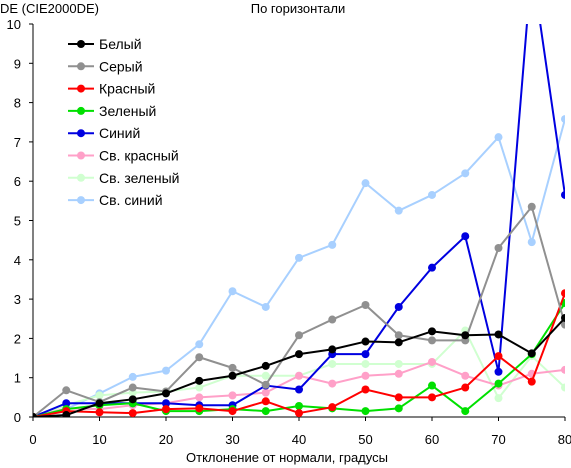 This screenshot has width=571, height=468. Describe the element at coordinates (166, 439) in the screenshot. I see `x-tick-label: 20` at that location.